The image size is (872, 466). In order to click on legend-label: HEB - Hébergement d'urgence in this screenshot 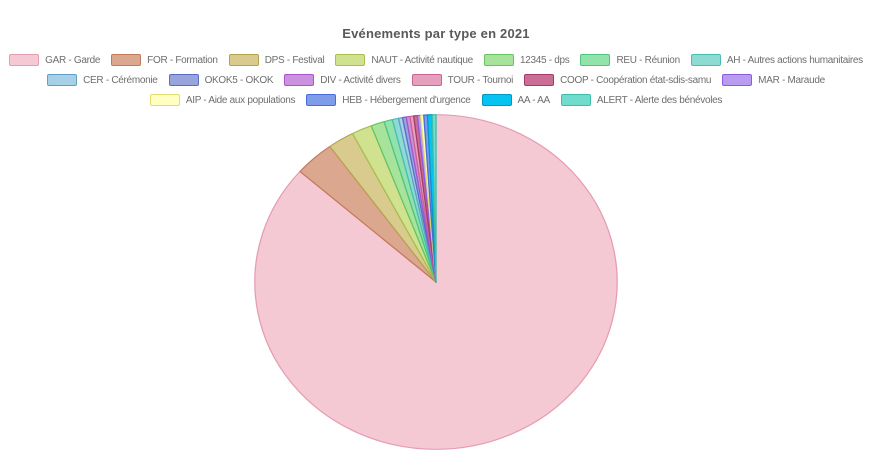, I will do `click(406, 100)`.